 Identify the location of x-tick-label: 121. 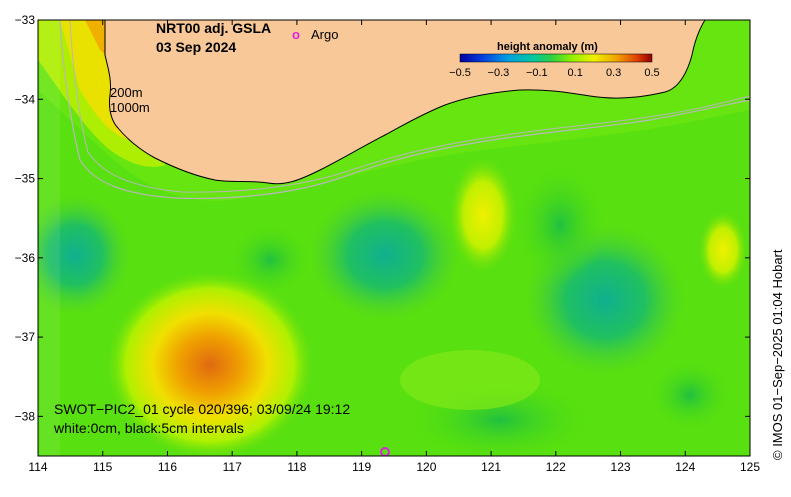
(491, 467).